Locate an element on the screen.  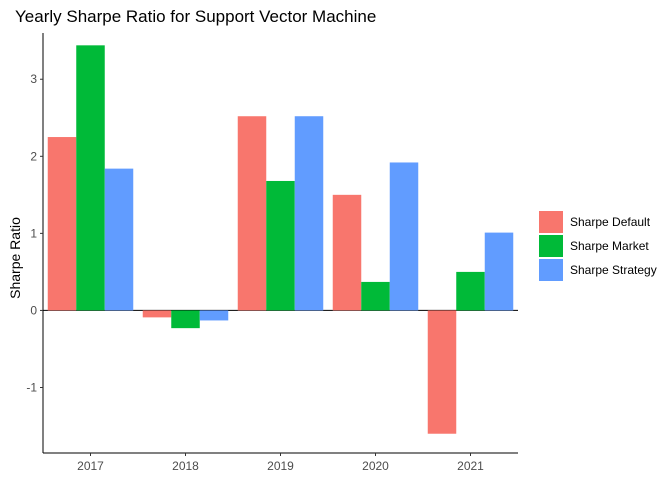
y-tick-label: 2 is located at coordinates (33, 156).